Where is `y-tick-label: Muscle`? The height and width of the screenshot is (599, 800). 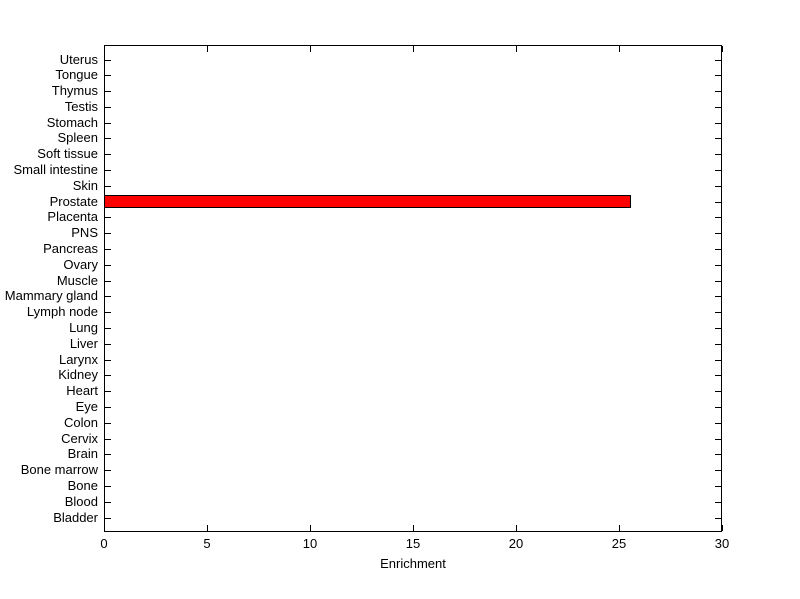
y-tick-label: Muscle is located at coordinates (77, 280).